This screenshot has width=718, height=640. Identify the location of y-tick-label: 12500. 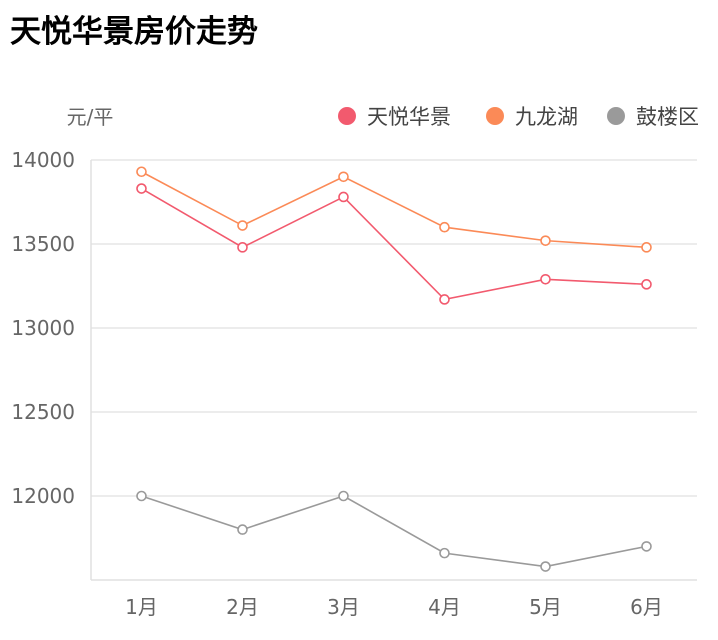
(43, 412).